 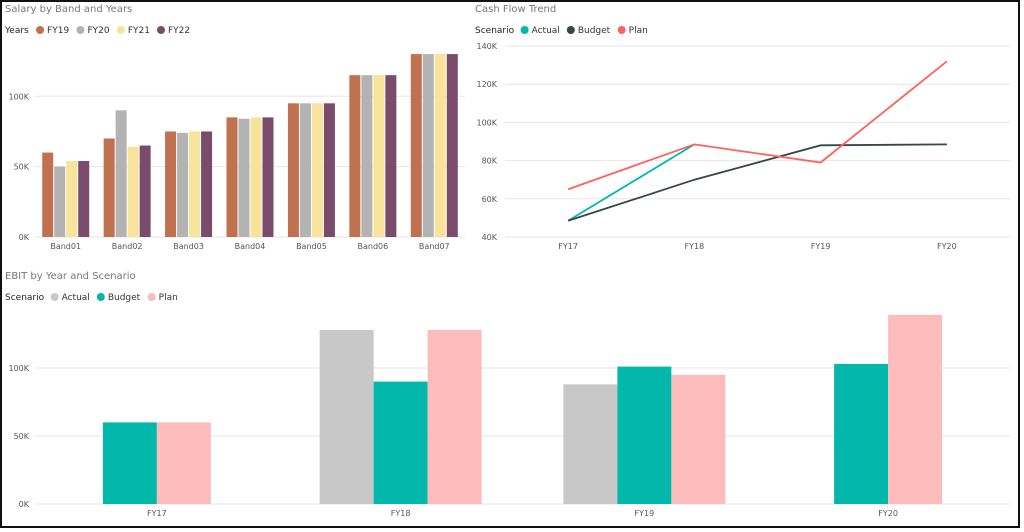 What do you see at coordinates (48, 194) in the screenshot?
I see `bar-band01-fy19` at bounding box center [48, 194].